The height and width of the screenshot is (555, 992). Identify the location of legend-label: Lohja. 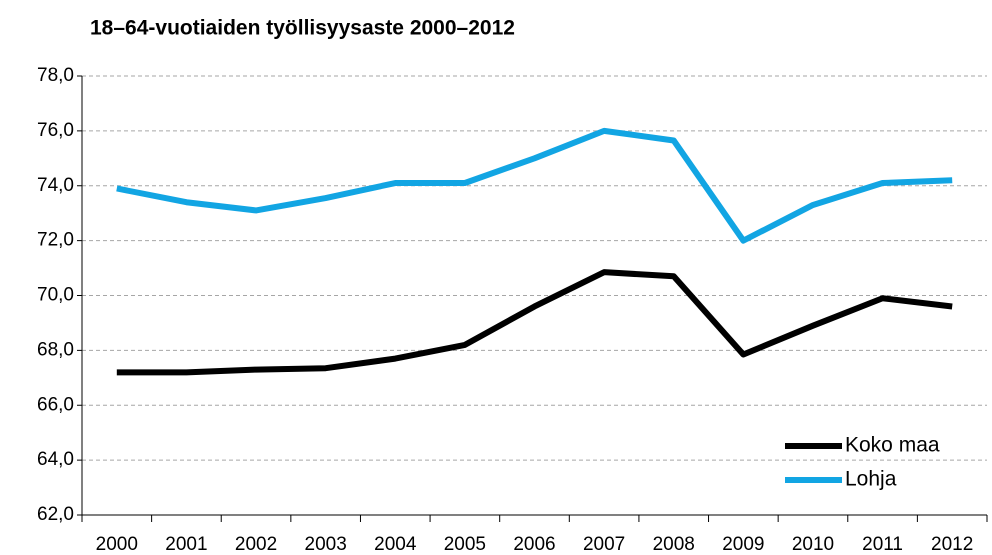
(871, 479).